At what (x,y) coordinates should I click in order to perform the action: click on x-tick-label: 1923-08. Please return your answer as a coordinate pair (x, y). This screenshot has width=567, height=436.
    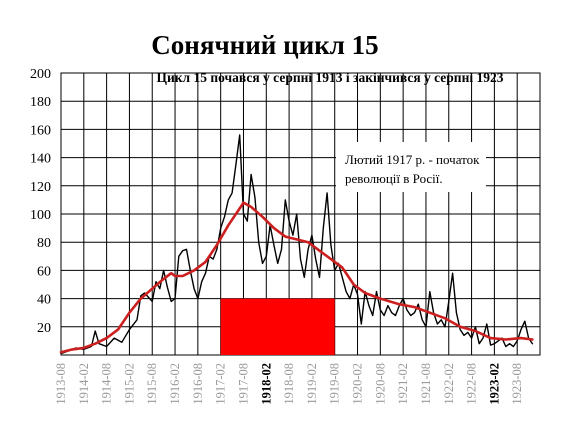
    Looking at the image, I should click on (517, 384).